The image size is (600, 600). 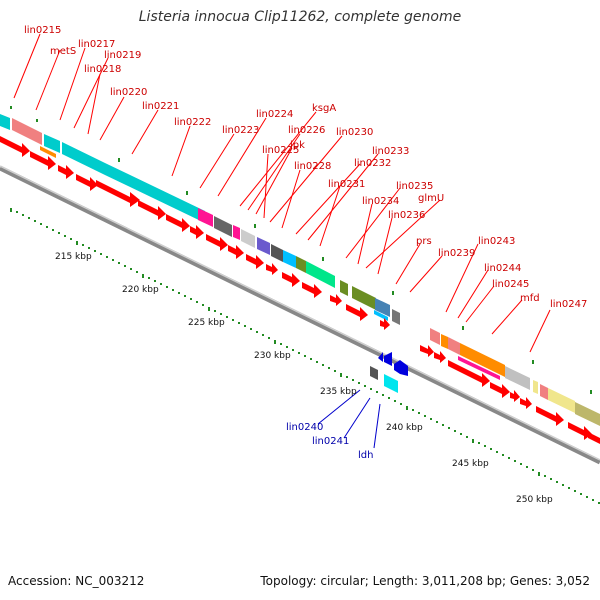 What do you see at coordinates (380, 201) in the screenshot?
I see `label-lin0234: lin0234` at bounding box center [380, 201].